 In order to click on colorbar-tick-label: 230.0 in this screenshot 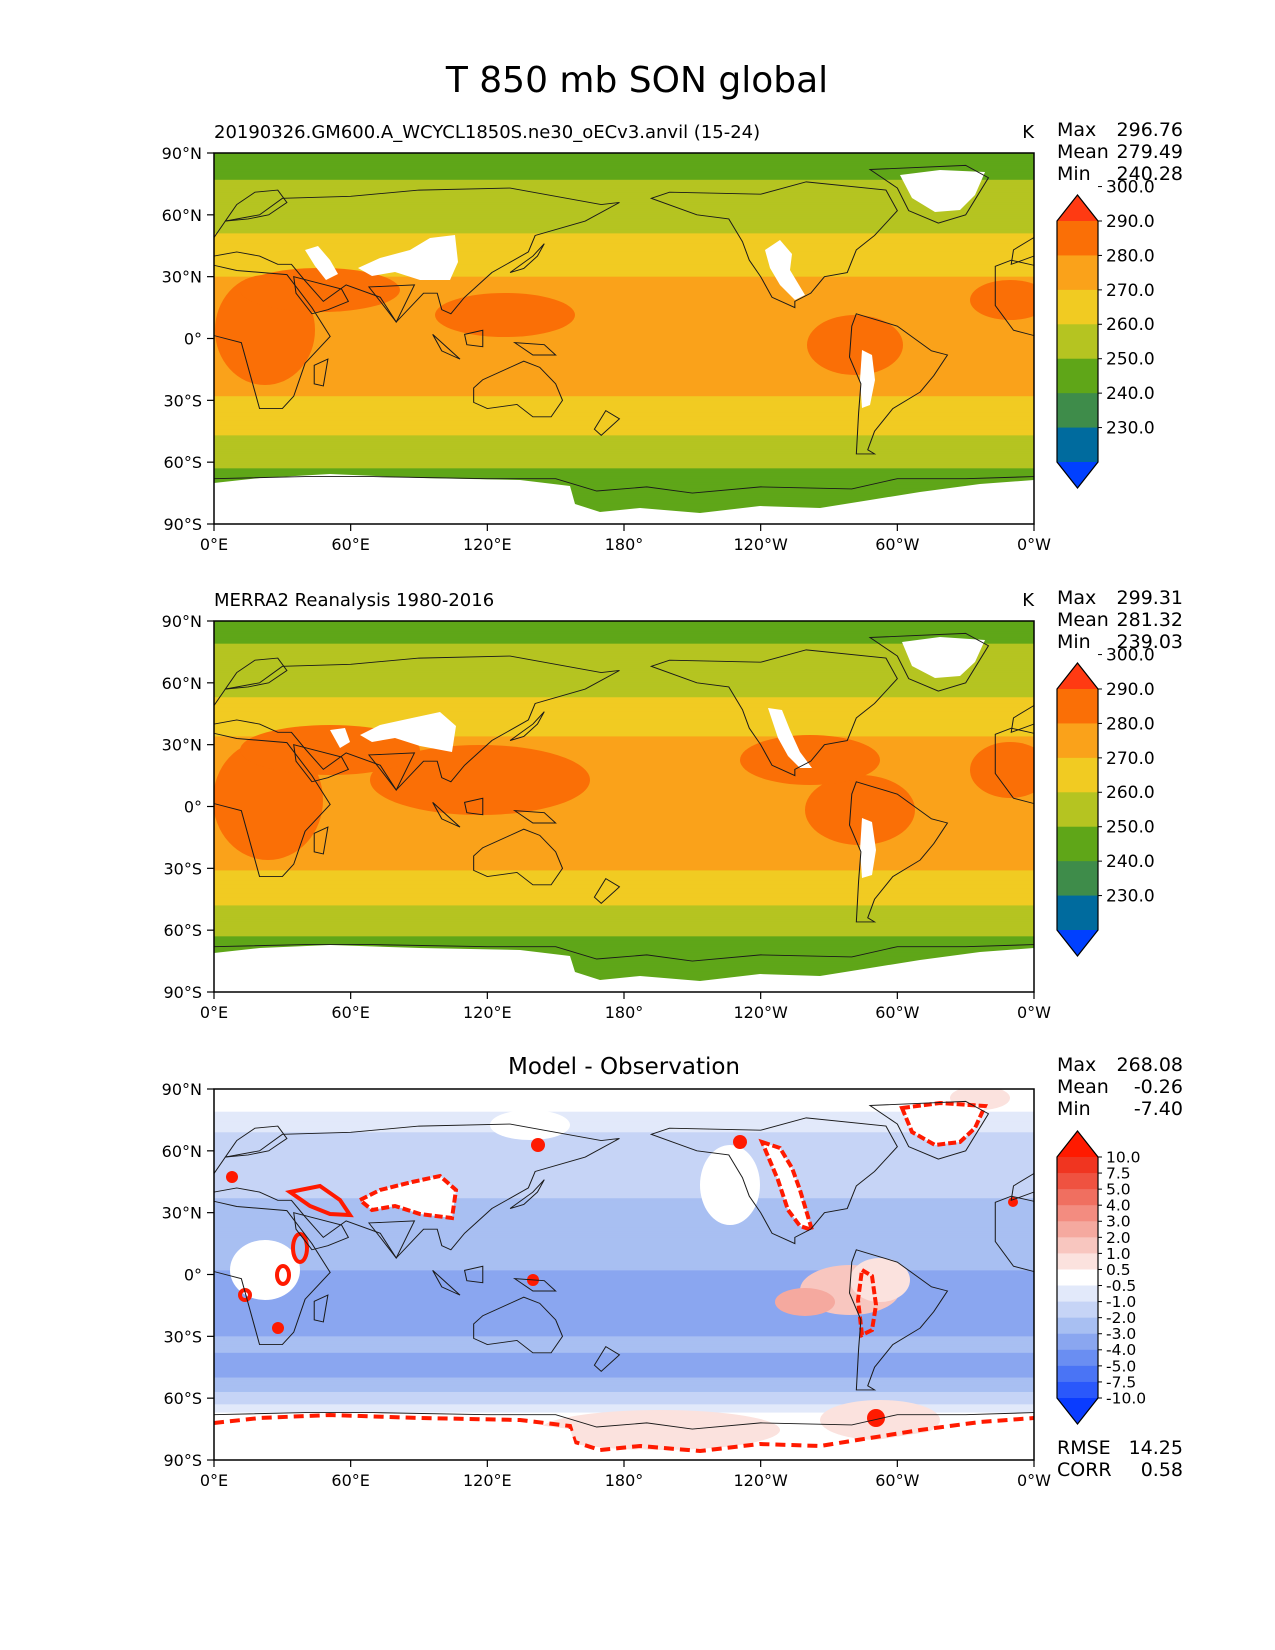, I will do `click(1130, 429)`.